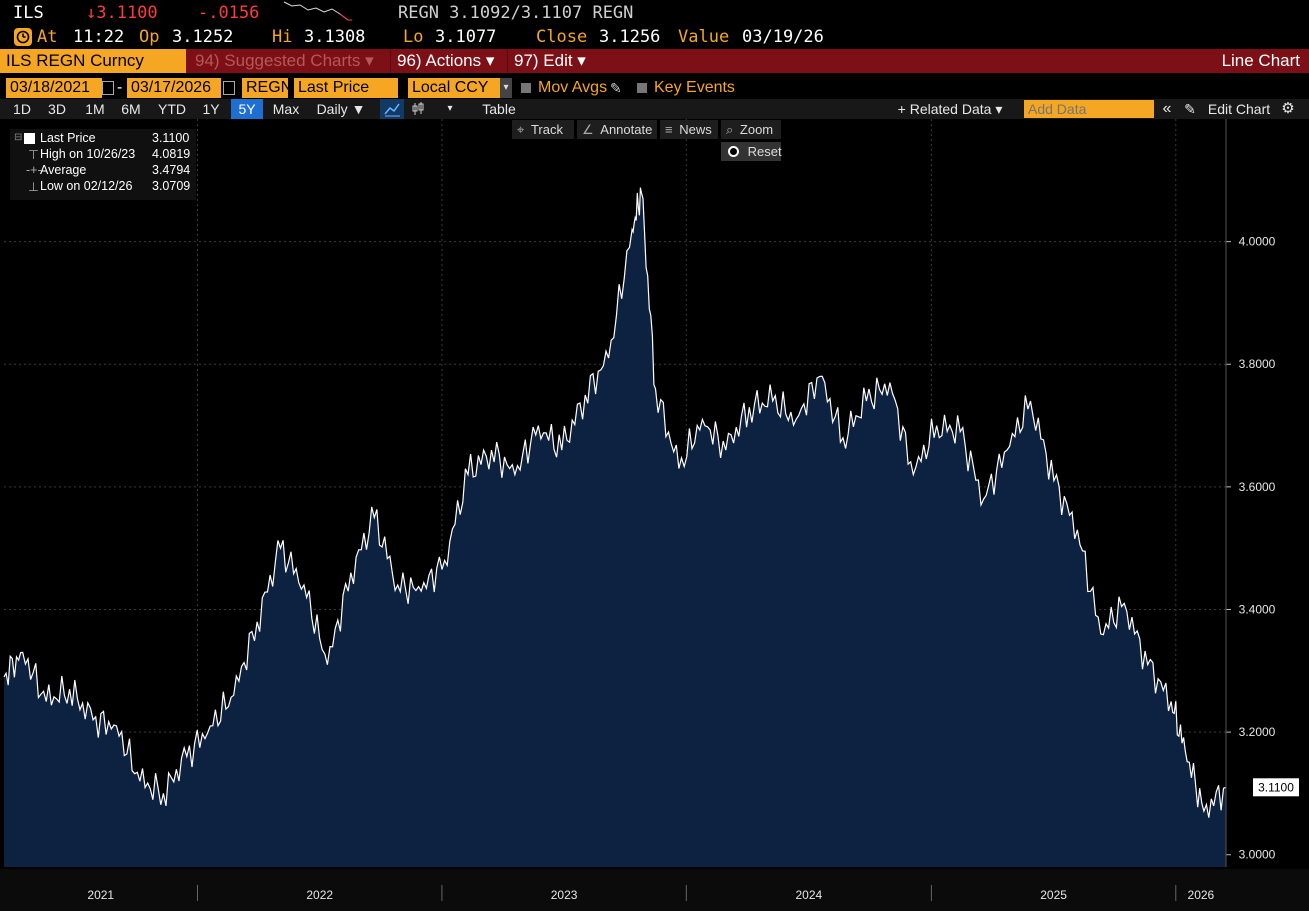 The image size is (1309, 911). What do you see at coordinates (418, 109) in the screenshot?
I see `candlestick-icon` at bounding box center [418, 109].